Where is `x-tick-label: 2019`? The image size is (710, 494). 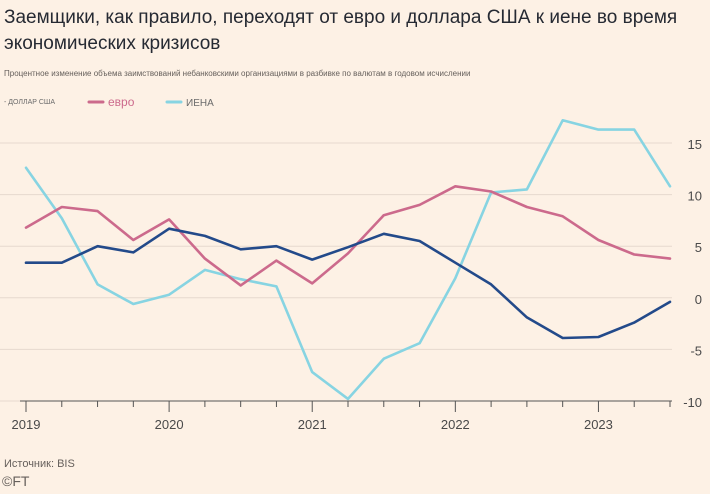 x-tick-label: 2019 is located at coordinates (26, 424).